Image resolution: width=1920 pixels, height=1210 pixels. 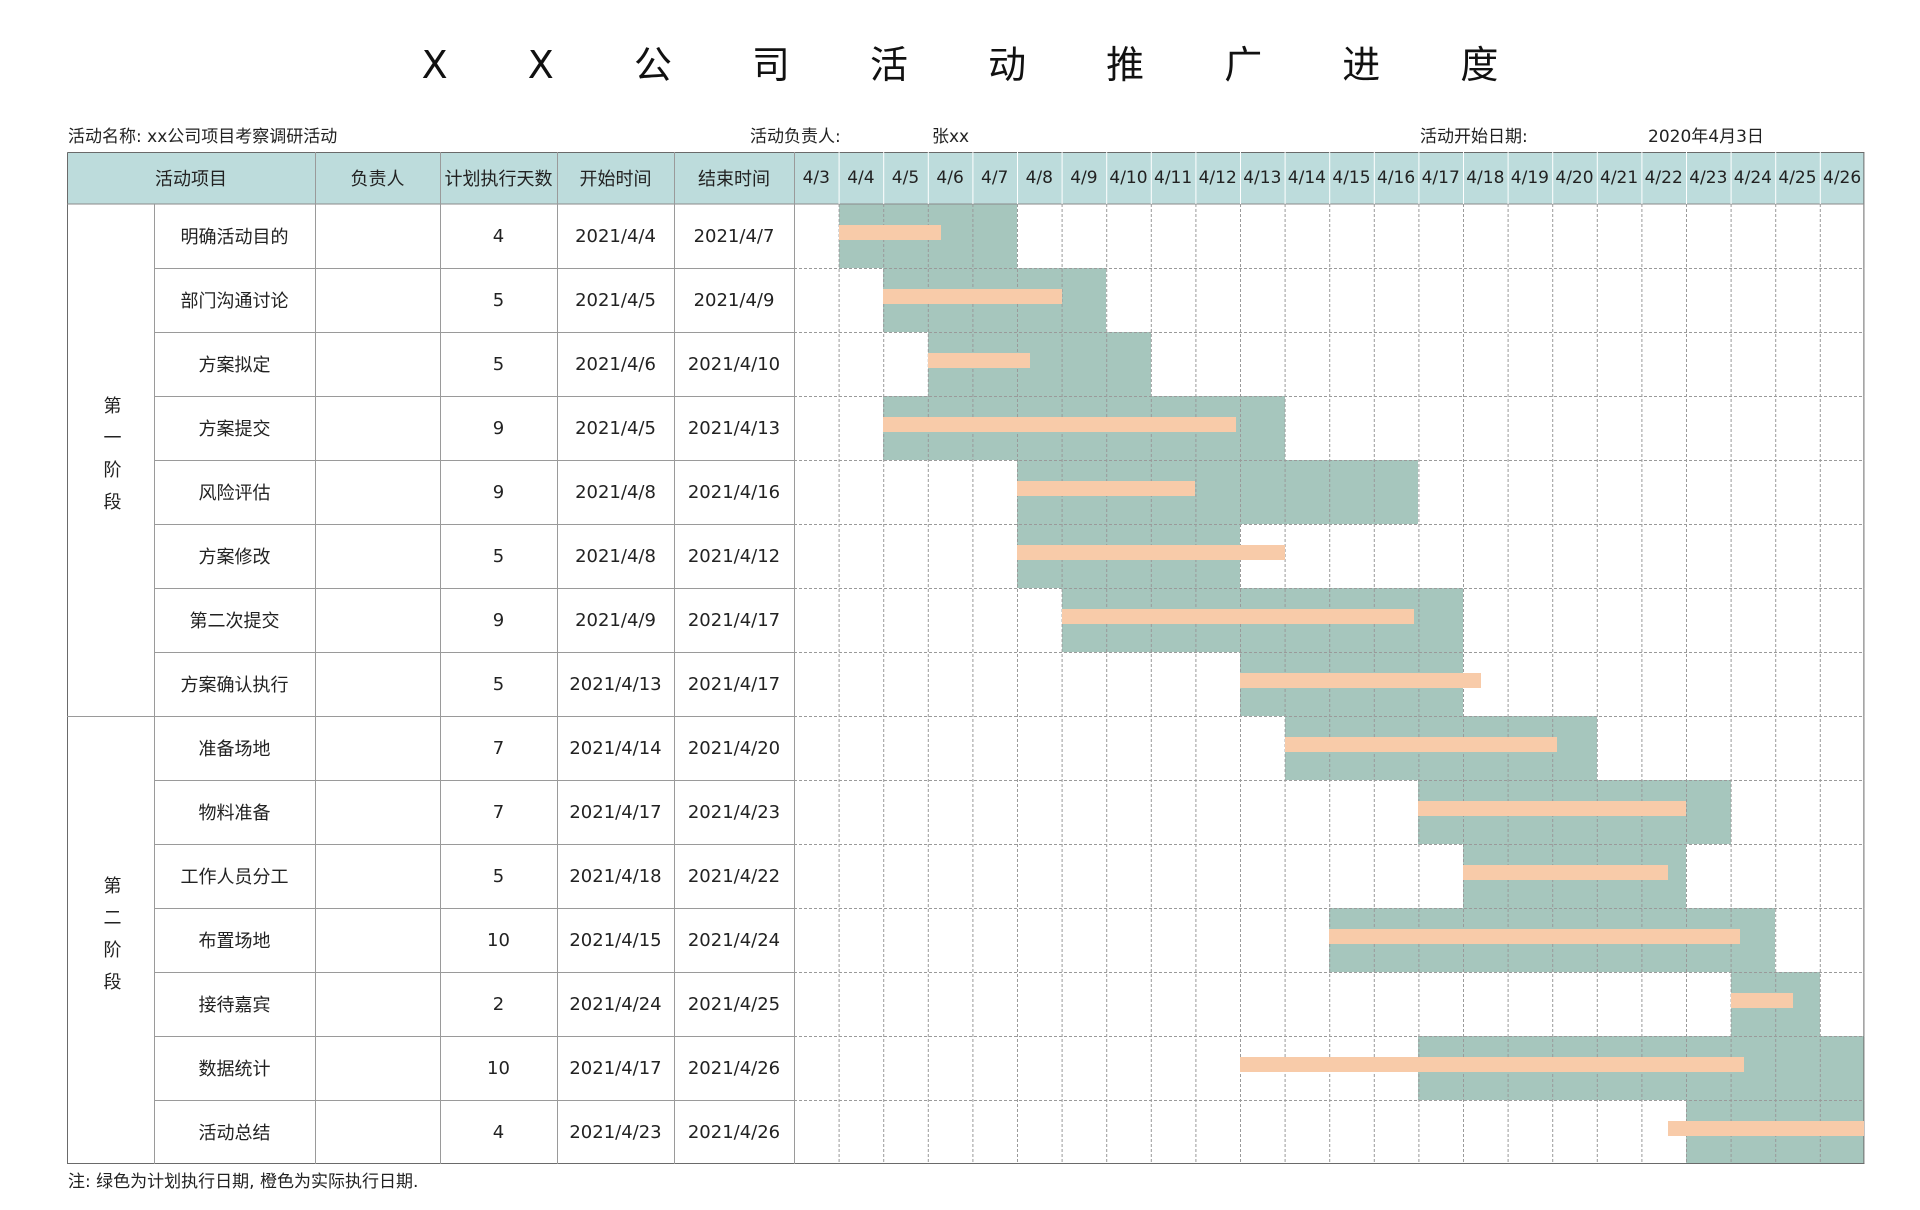 What do you see at coordinates (1440, 178) in the screenshot?
I see `header-date: 4/17` at bounding box center [1440, 178].